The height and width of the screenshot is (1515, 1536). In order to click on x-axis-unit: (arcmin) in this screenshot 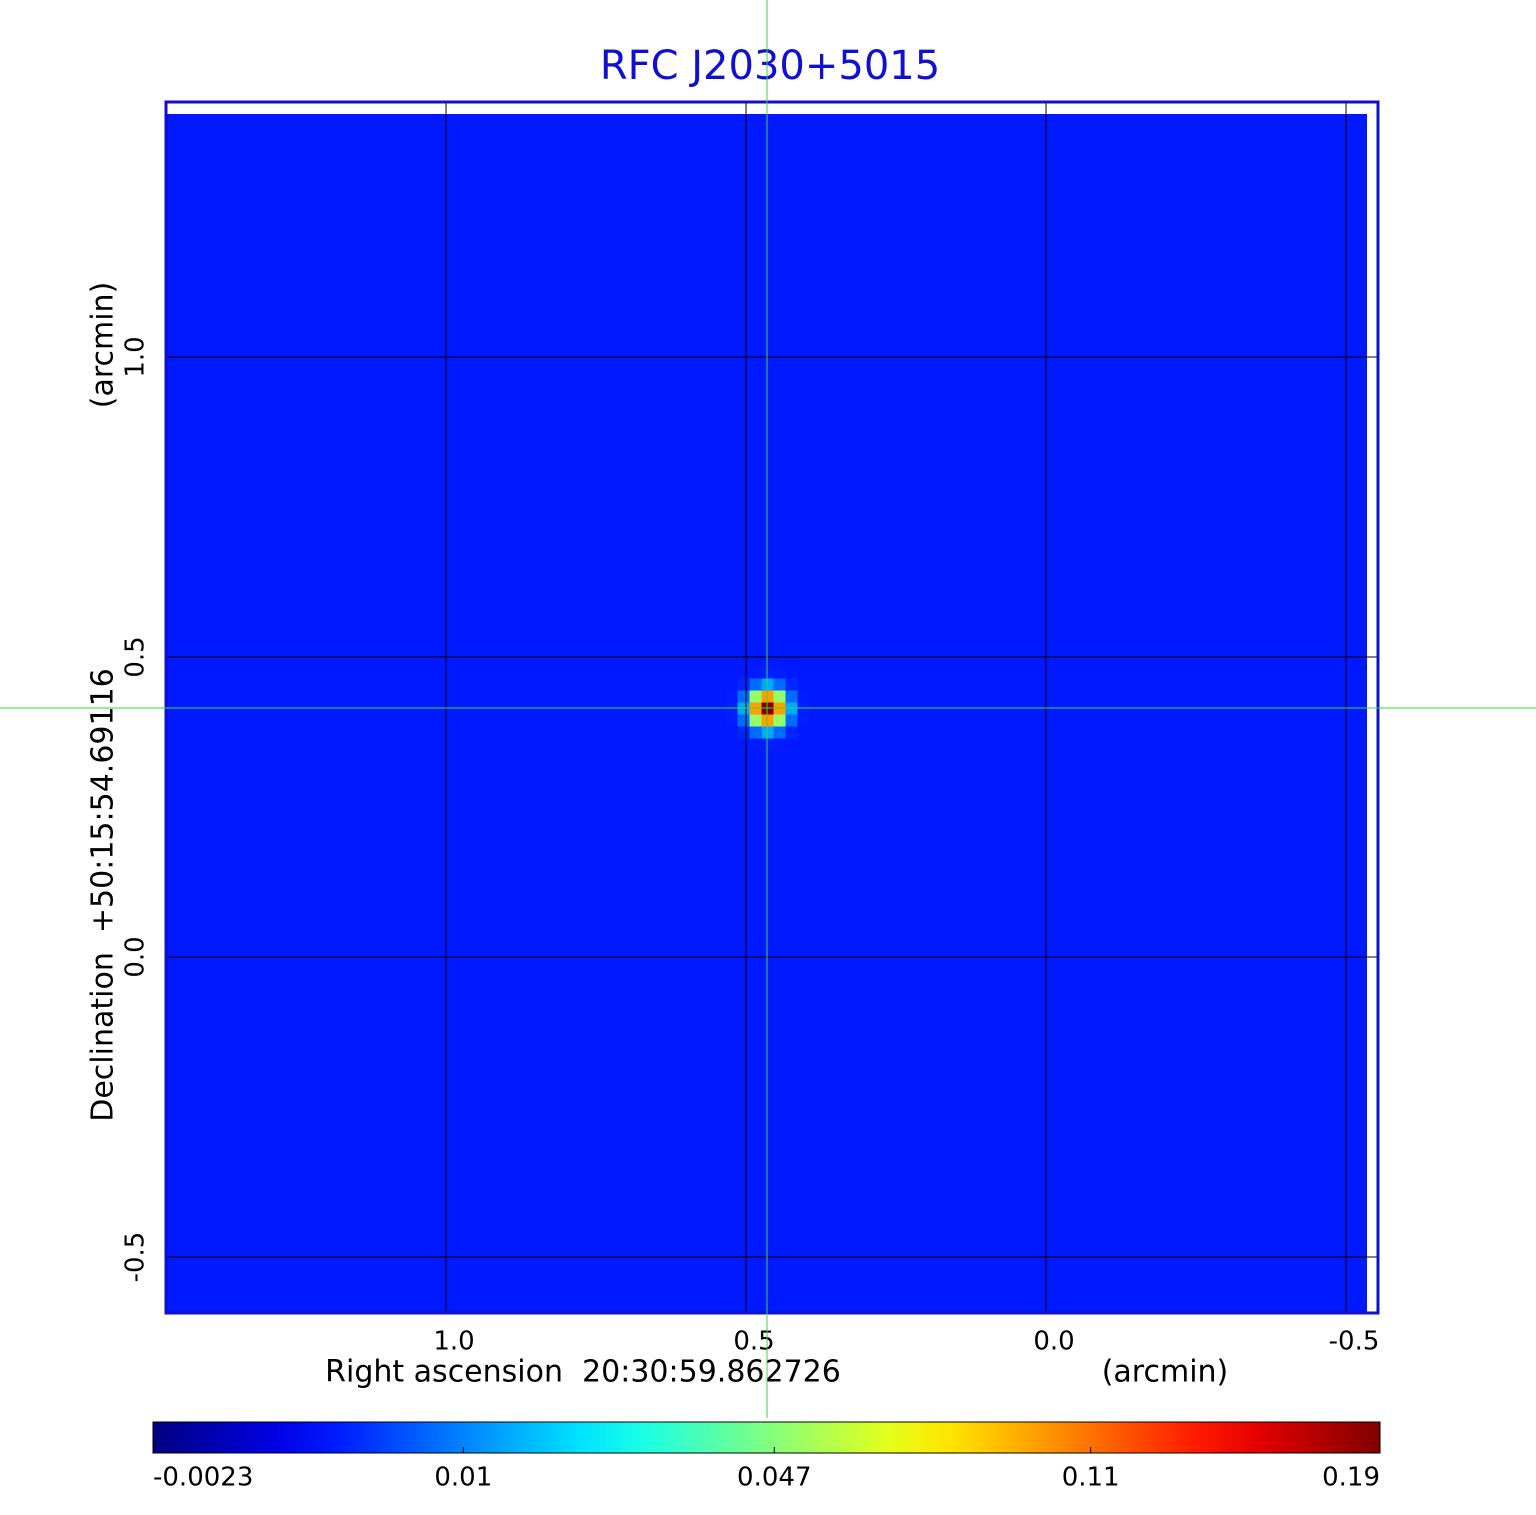, I will do `click(1165, 1372)`.